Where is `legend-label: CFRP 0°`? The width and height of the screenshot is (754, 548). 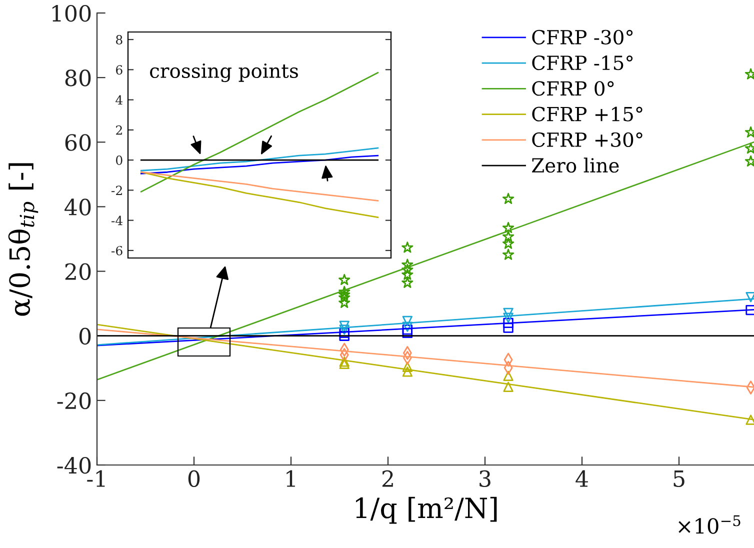
legend-label: CFRP 0° is located at coordinates (573, 88).